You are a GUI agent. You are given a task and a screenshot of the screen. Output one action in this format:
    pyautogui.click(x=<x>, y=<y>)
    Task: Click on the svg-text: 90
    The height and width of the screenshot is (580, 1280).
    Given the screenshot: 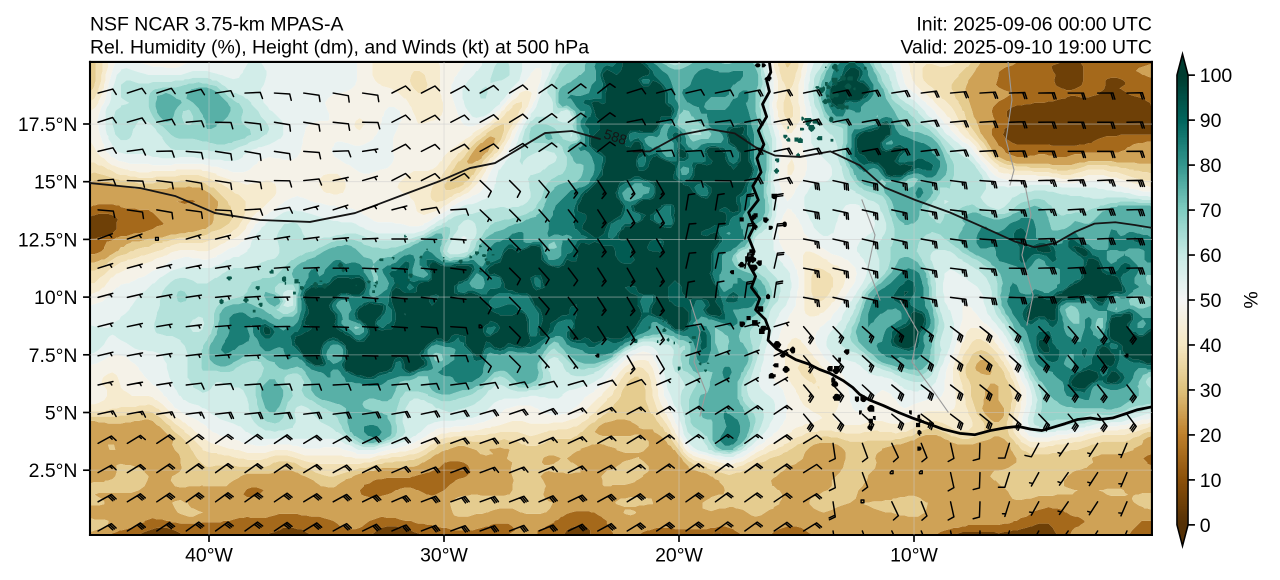 What is the action you would take?
    pyautogui.click(x=1211, y=121)
    